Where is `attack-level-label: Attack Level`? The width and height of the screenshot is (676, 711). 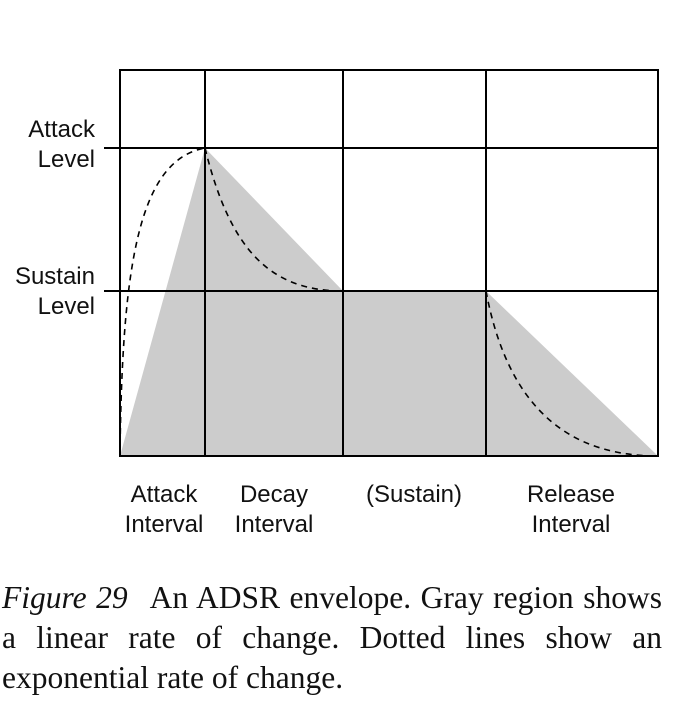 attack-level-label: Attack Level is located at coordinates (61, 145).